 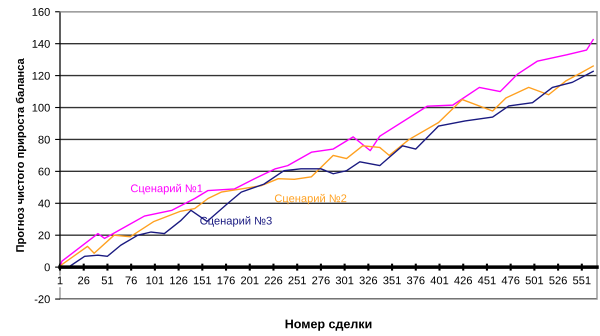 What do you see at coordinates (42, 299) in the screenshot?
I see `y-tick-label: -20` at bounding box center [42, 299].